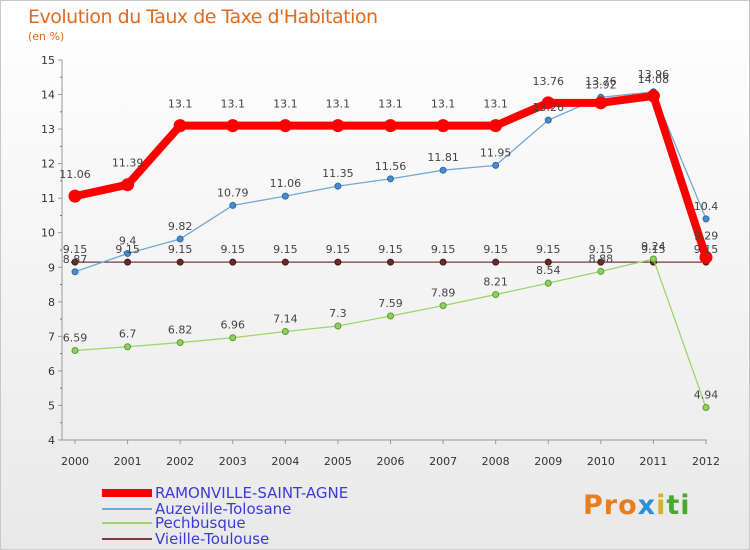 This screenshot has width=750, height=550. What do you see at coordinates (391, 461) in the screenshot?
I see `x-tick-label: 2006` at bounding box center [391, 461].